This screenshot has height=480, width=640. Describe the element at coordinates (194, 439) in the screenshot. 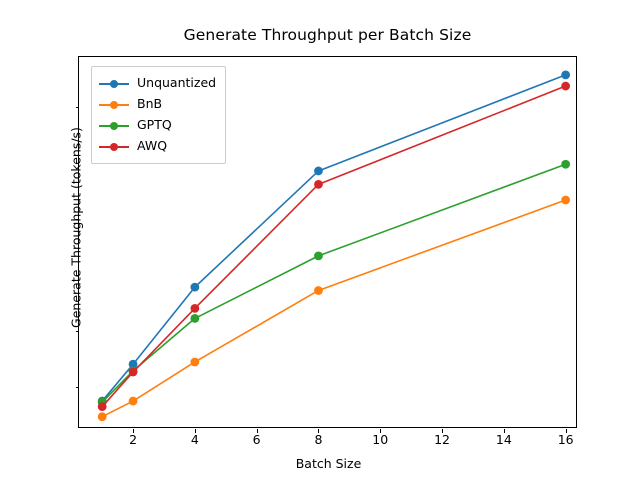

I see `x-tick-label: 4` at that location.